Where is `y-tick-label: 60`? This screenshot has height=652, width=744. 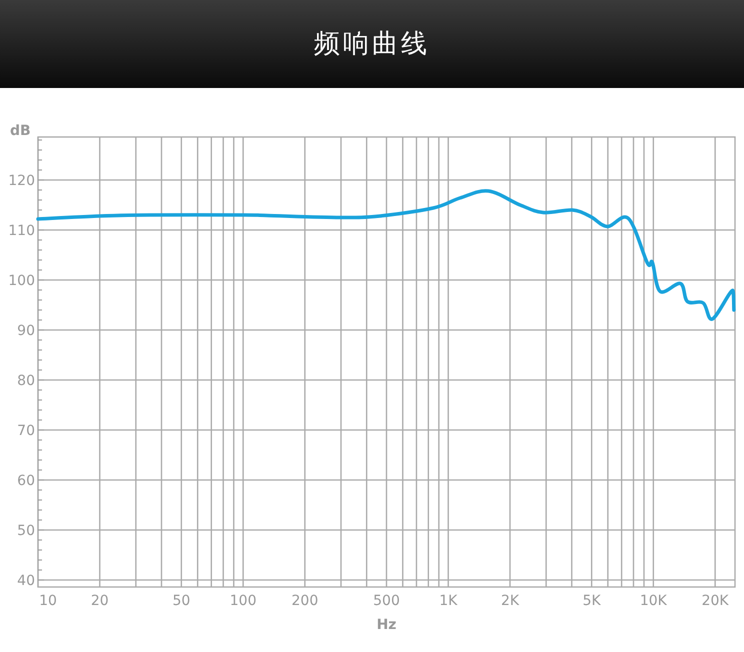 y-tick-label: 60 is located at coordinates (26, 481).